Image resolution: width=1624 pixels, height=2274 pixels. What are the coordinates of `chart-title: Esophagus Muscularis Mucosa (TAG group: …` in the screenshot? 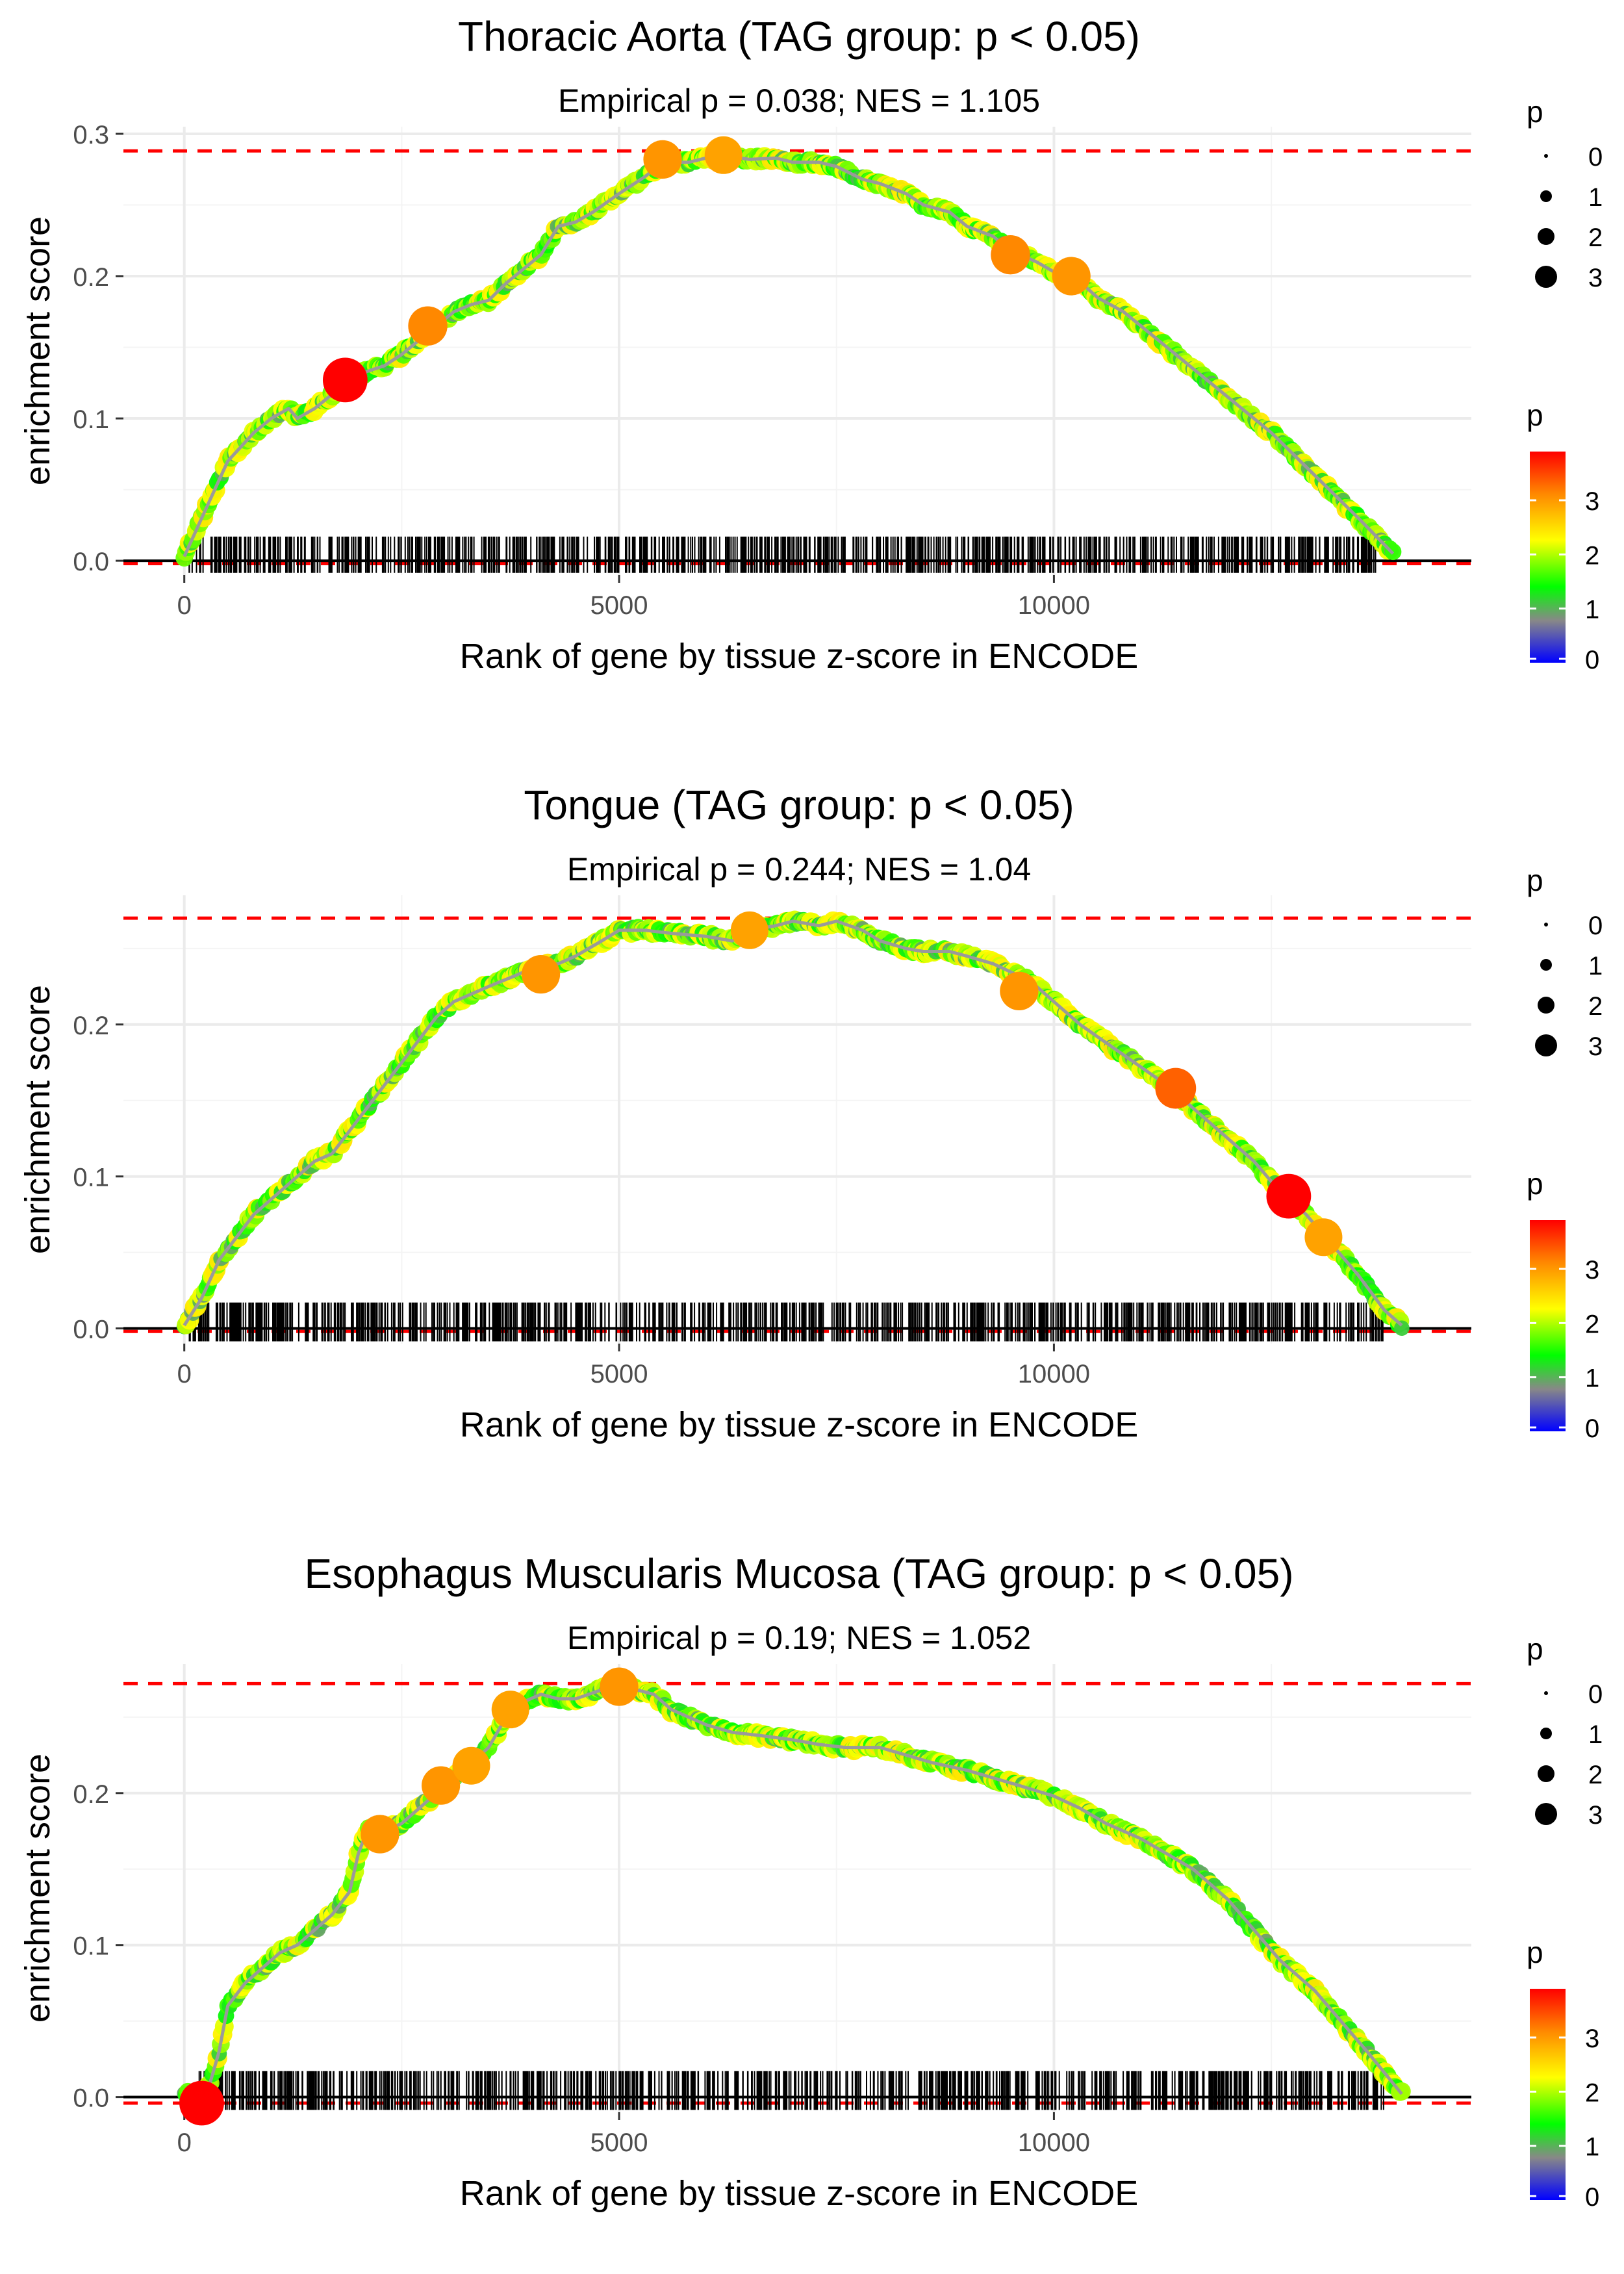 It's located at (798, 1573).